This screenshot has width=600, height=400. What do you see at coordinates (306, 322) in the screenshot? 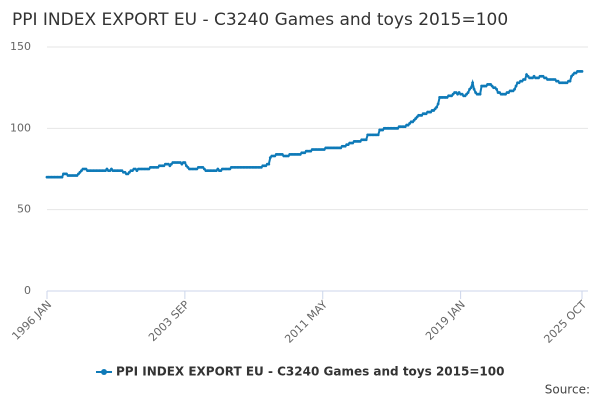
I see `x-tick-label: 2011 MAY` at bounding box center [306, 322].